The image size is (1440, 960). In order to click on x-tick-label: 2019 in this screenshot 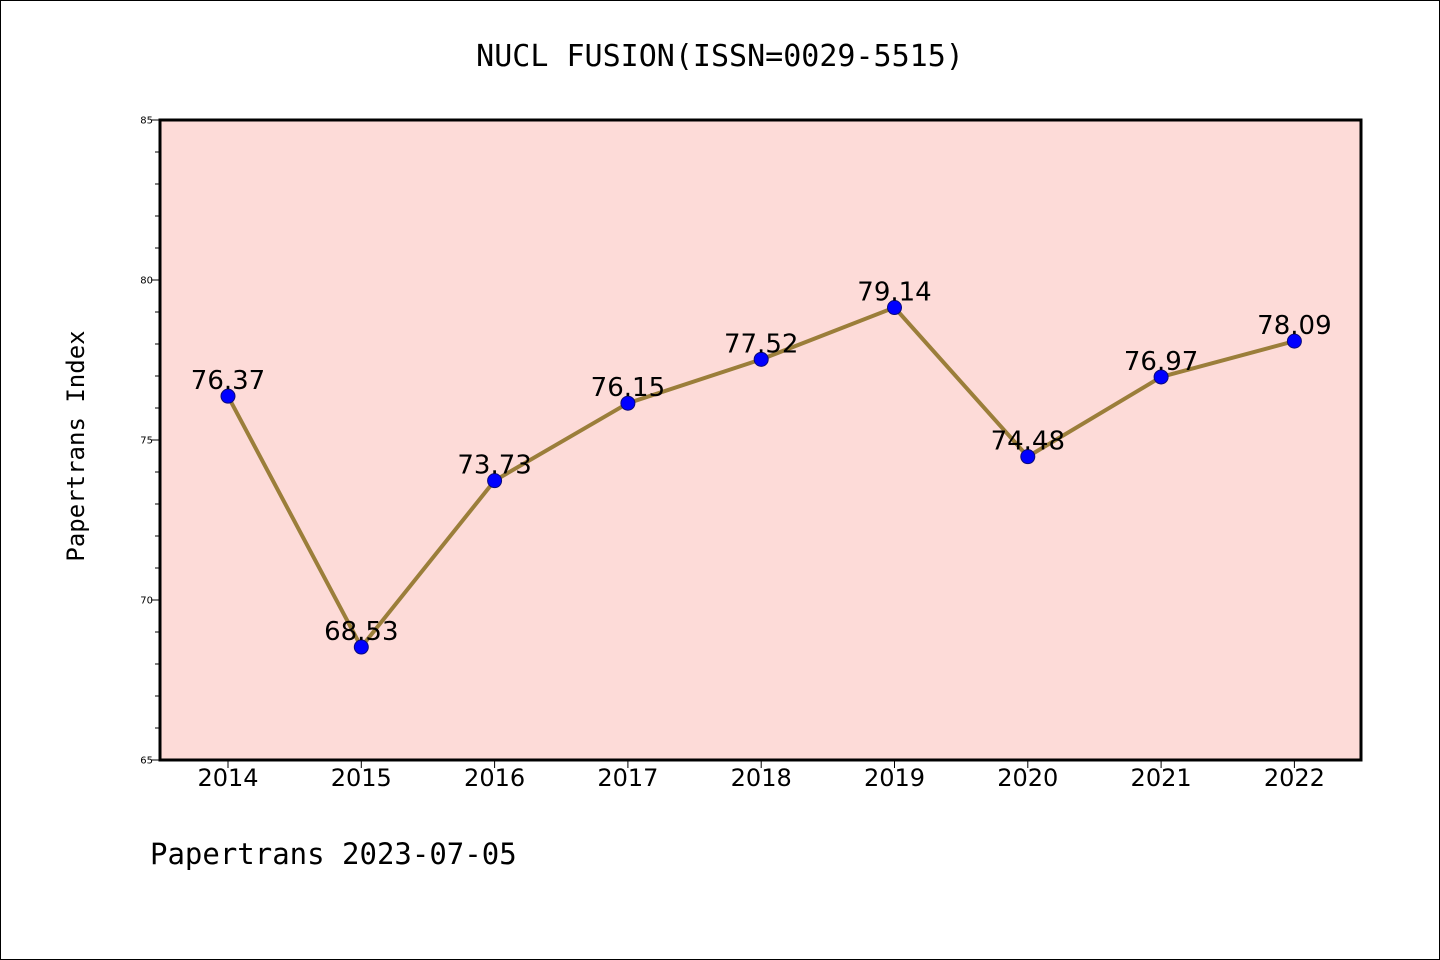, I will do `click(894, 778)`.